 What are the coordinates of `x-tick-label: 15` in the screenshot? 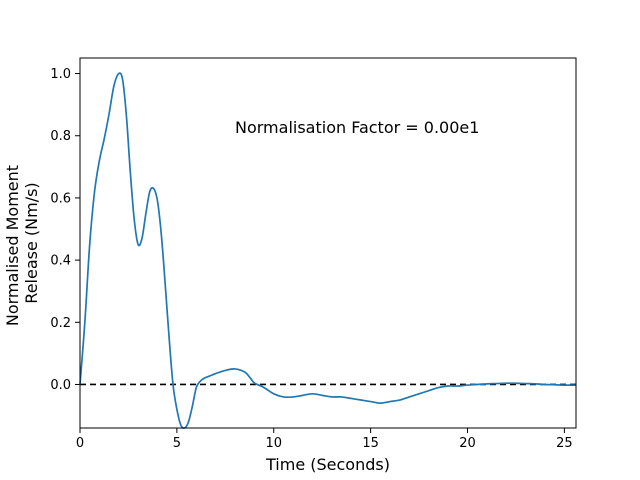 It's located at (370, 443).